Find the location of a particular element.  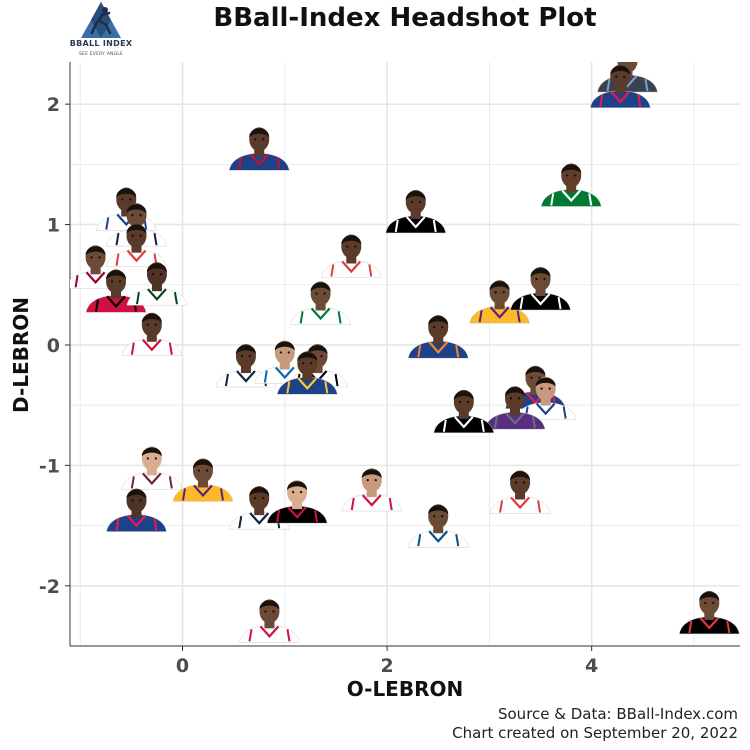

y-axis-label: D-LEBRON is located at coordinates (21, 355).